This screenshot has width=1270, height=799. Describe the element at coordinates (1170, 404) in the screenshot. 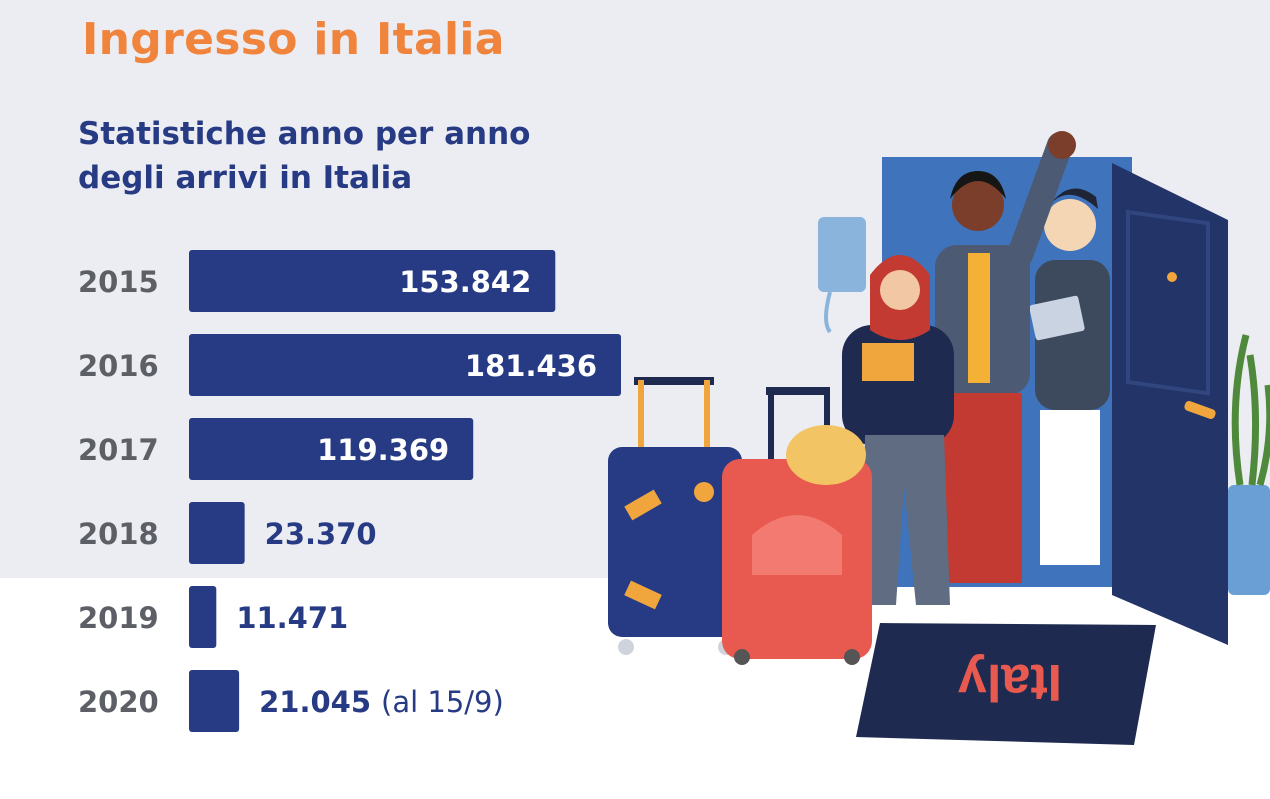

I see `open-door` at that location.